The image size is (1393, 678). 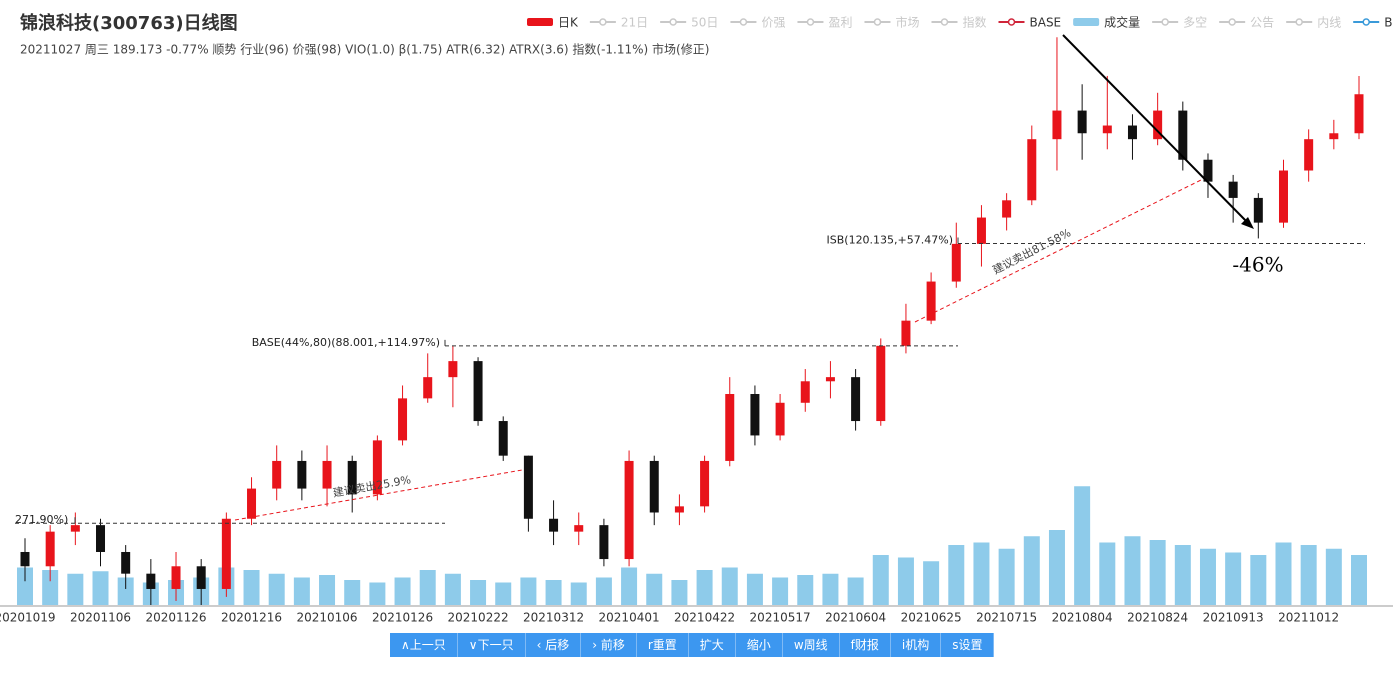 What do you see at coordinates (811, 645) in the screenshot?
I see `toolbar-button: w周线` at bounding box center [811, 645].